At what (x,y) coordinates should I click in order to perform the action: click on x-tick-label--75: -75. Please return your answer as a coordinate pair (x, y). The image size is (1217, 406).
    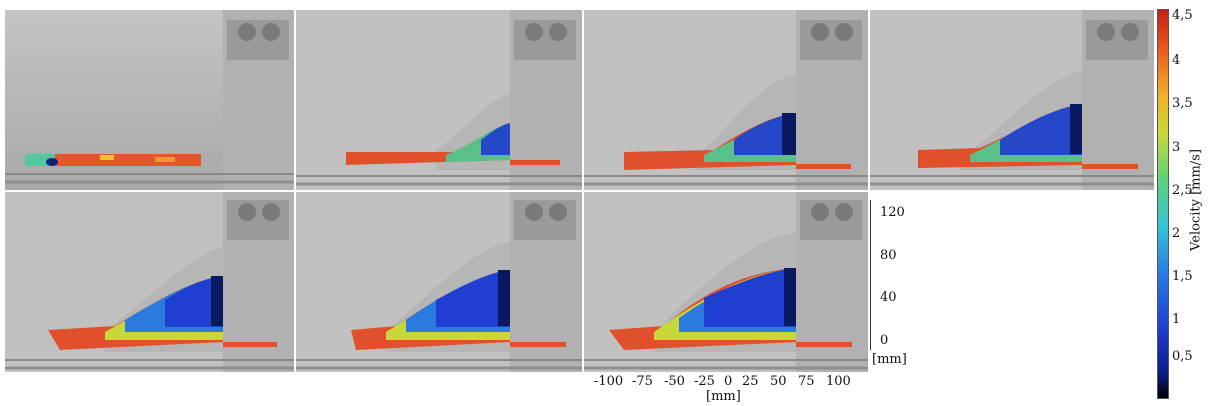
    Looking at the image, I should click on (642, 381).